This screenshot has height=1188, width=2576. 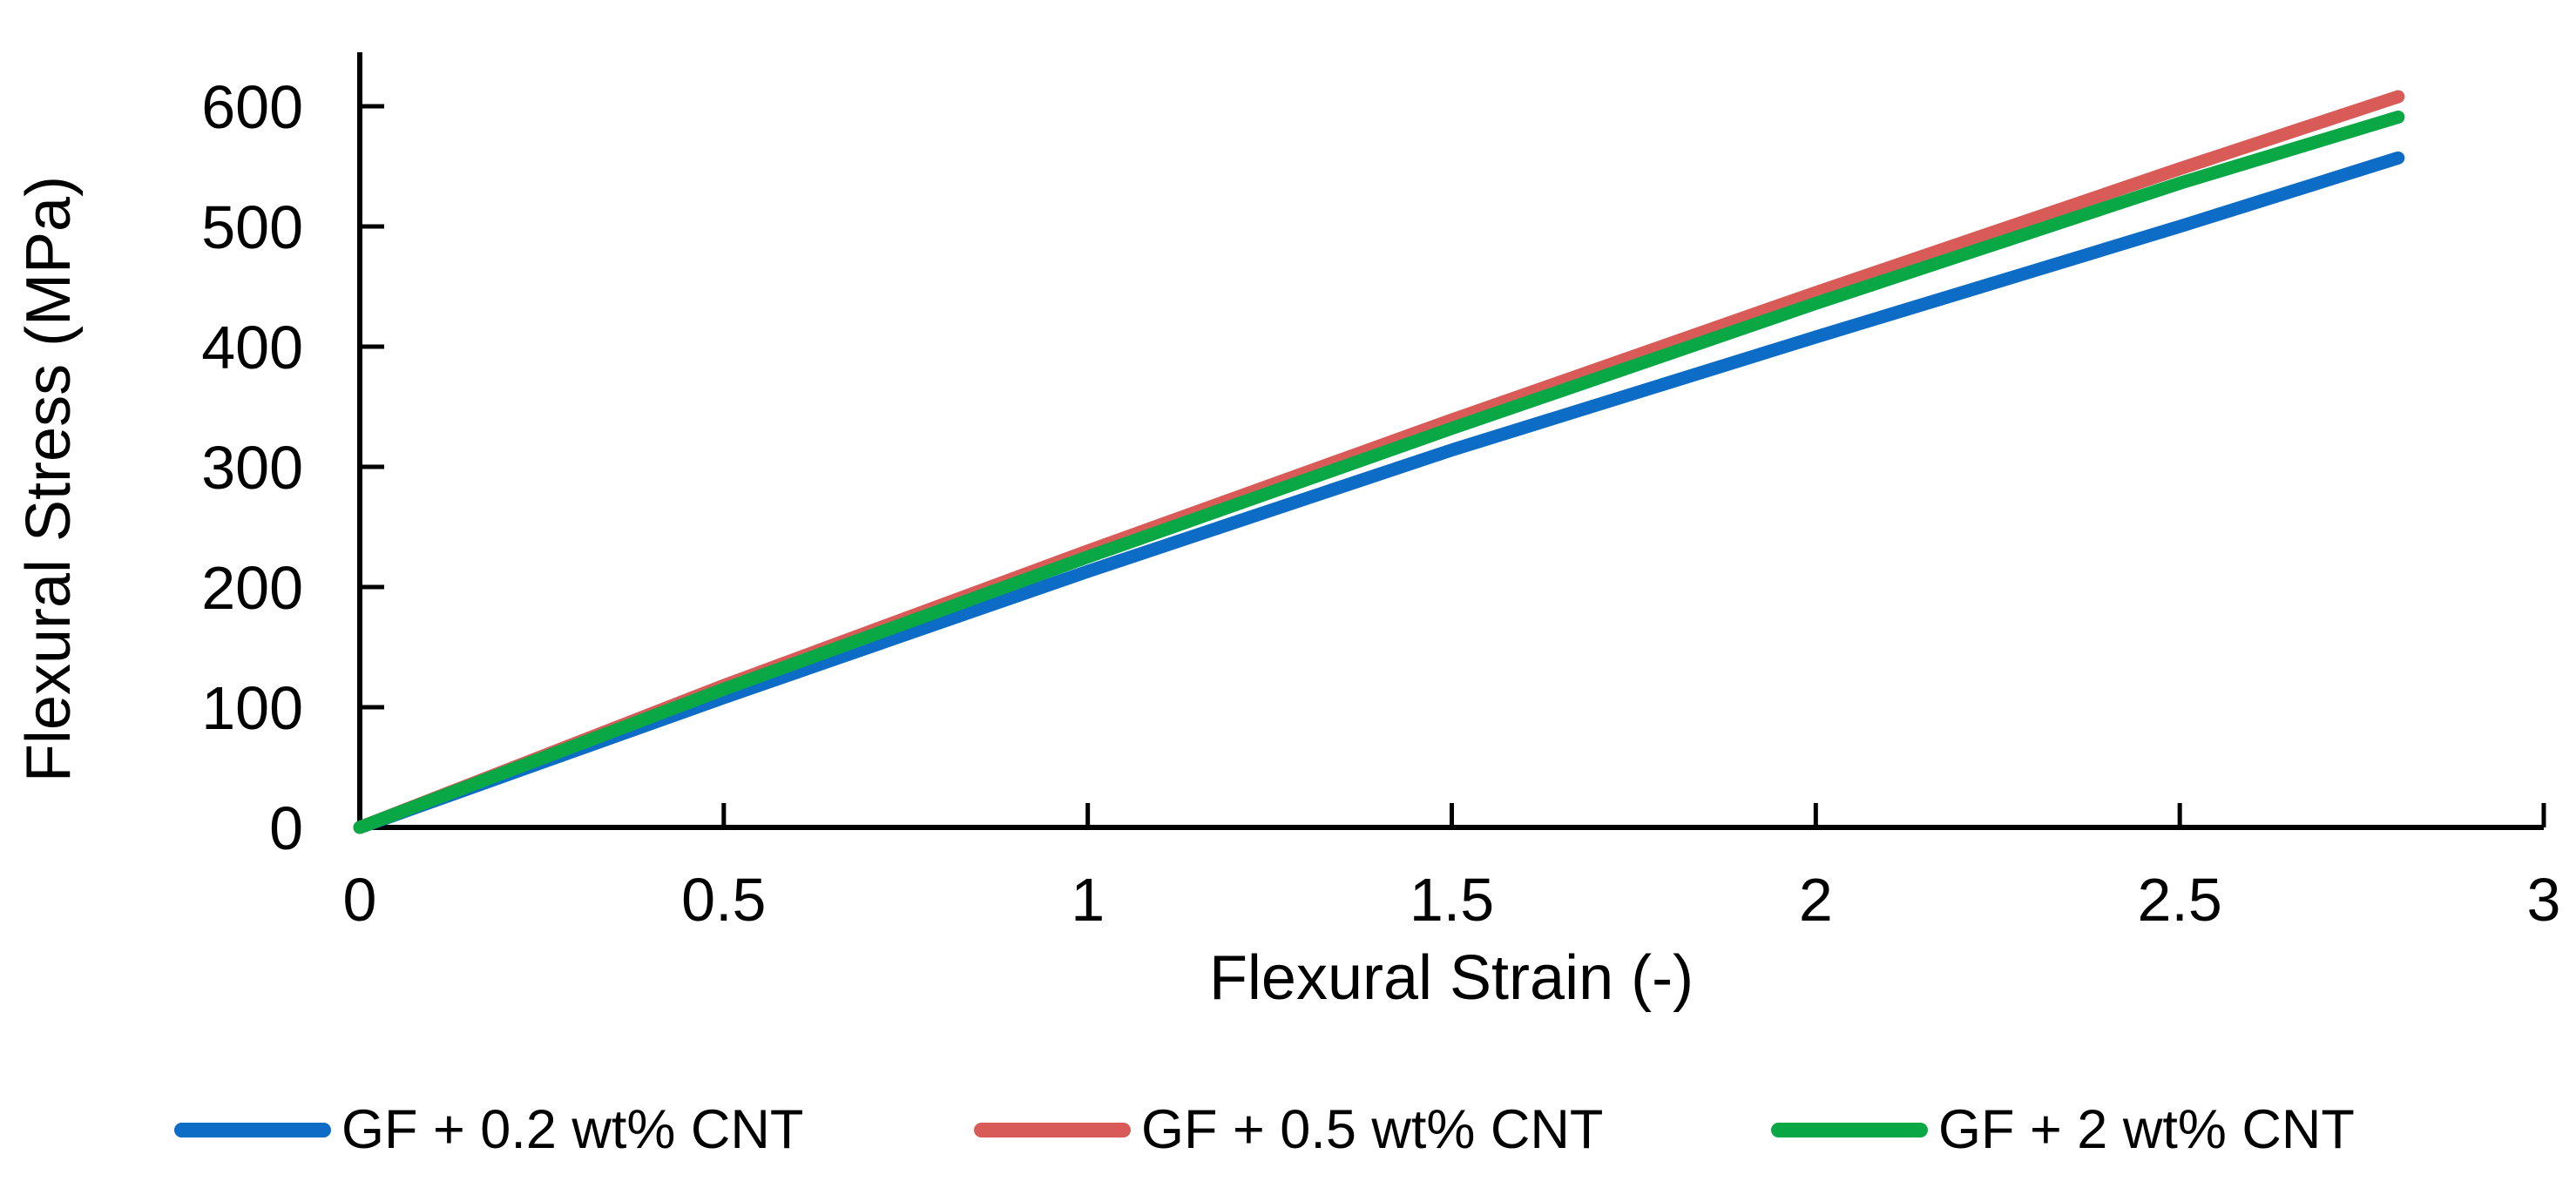 What do you see at coordinates (572, 1129) in the screenshot?
I see `legend-label: GF + 0.2 wt% CNT` at bounding box center [572, 1129].